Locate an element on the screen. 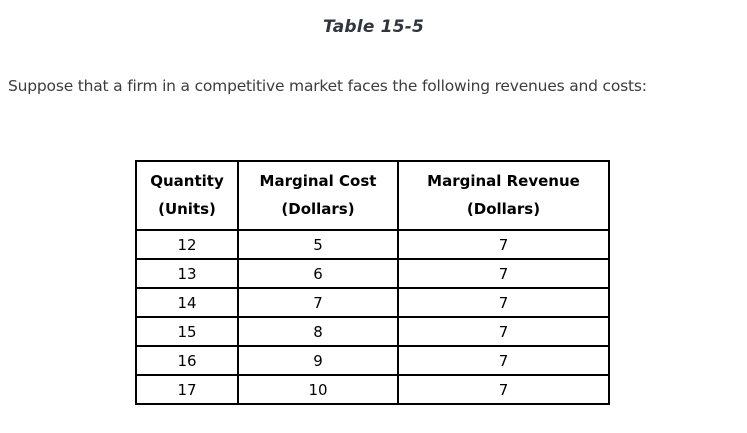  header-quantity-line1: Quantity is located at coordinates (187, 181).